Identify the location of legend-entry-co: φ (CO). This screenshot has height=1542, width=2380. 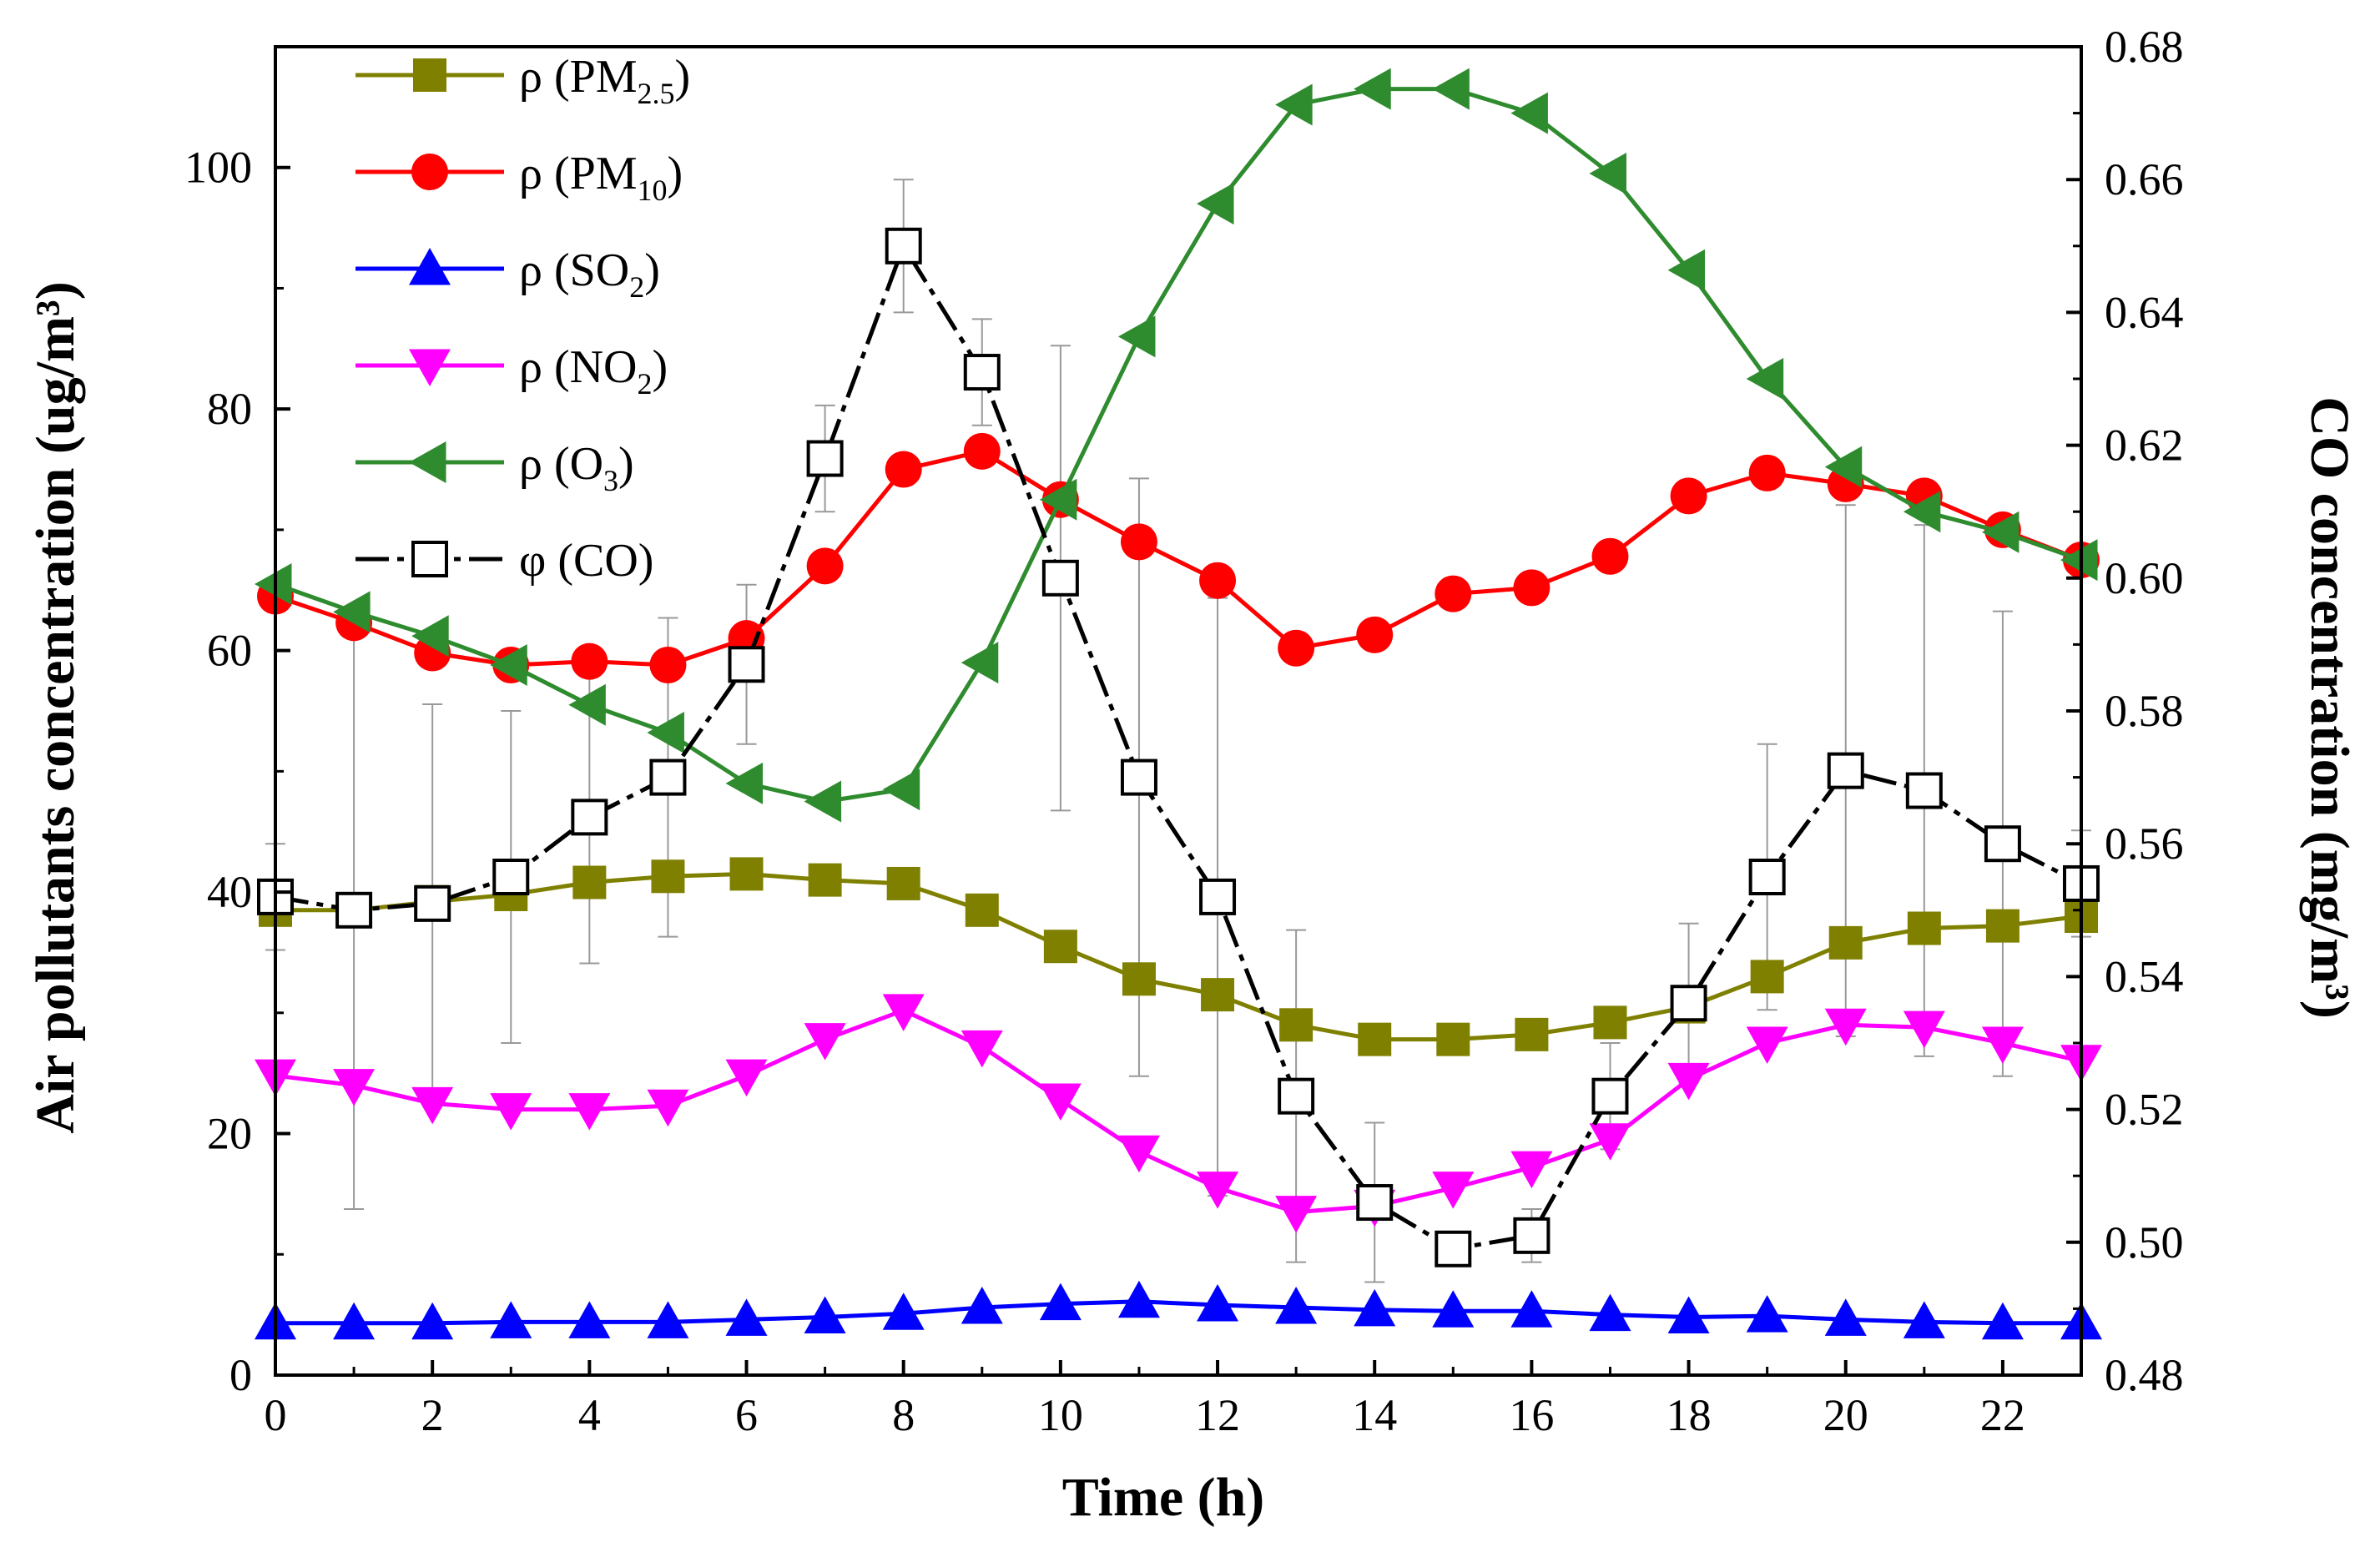
(504, 561).